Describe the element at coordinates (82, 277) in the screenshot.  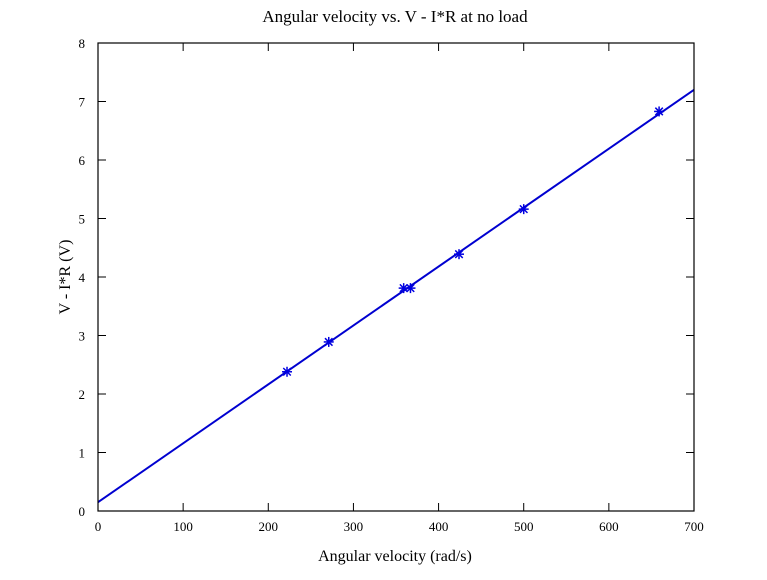
I see `y-tick-label: 4` at that location.